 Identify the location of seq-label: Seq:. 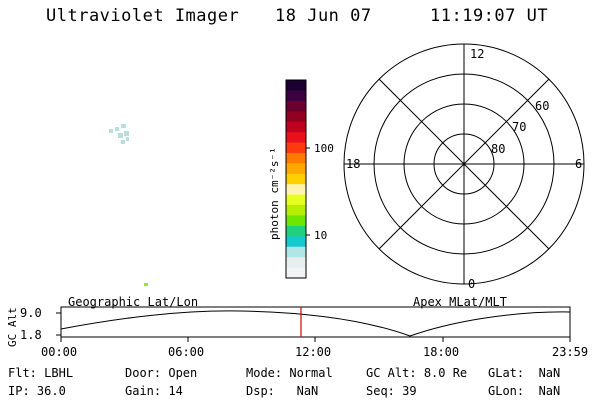
(380, 391).